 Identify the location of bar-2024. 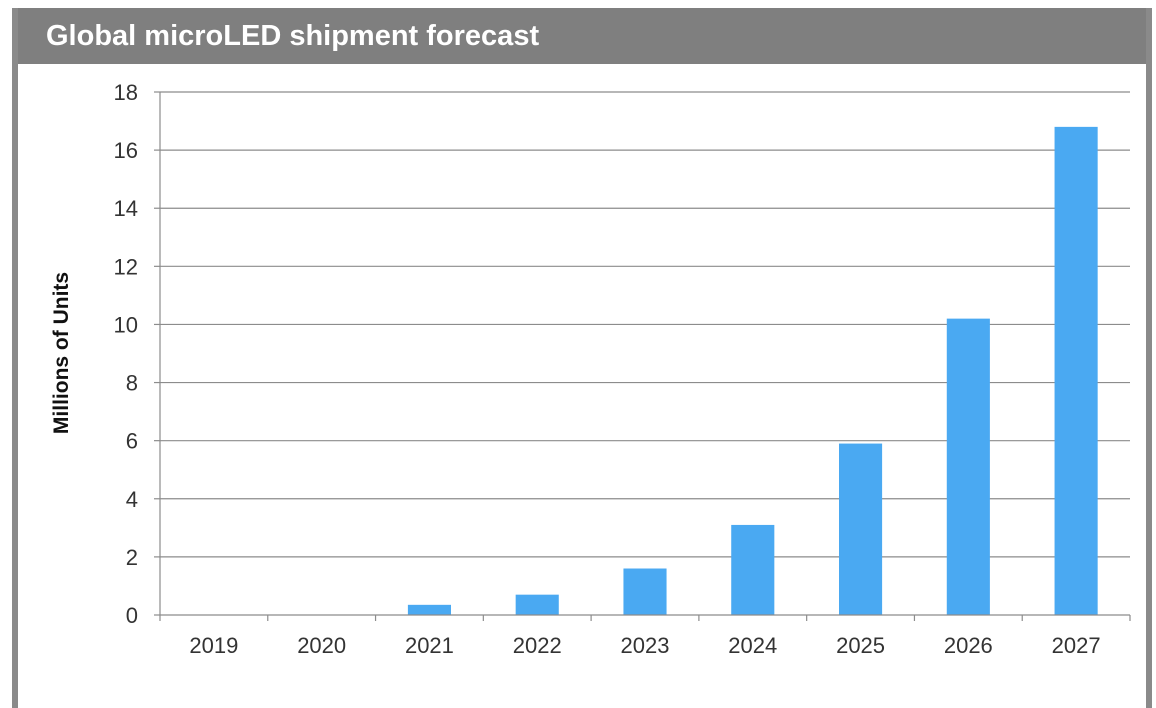
(753, 569).